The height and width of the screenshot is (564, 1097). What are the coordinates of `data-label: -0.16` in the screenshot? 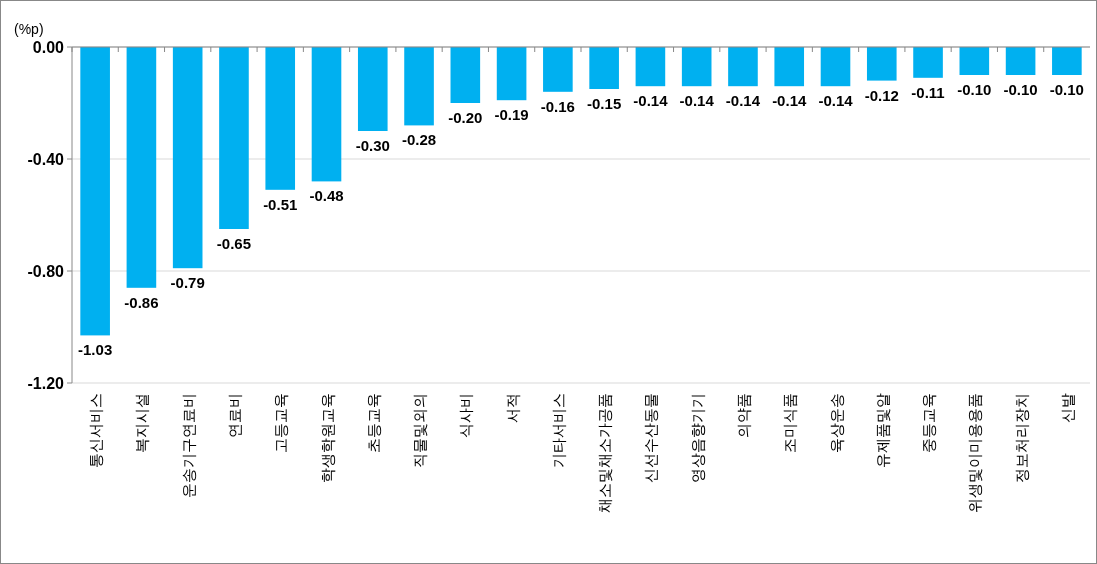 It's located at (557, 106).